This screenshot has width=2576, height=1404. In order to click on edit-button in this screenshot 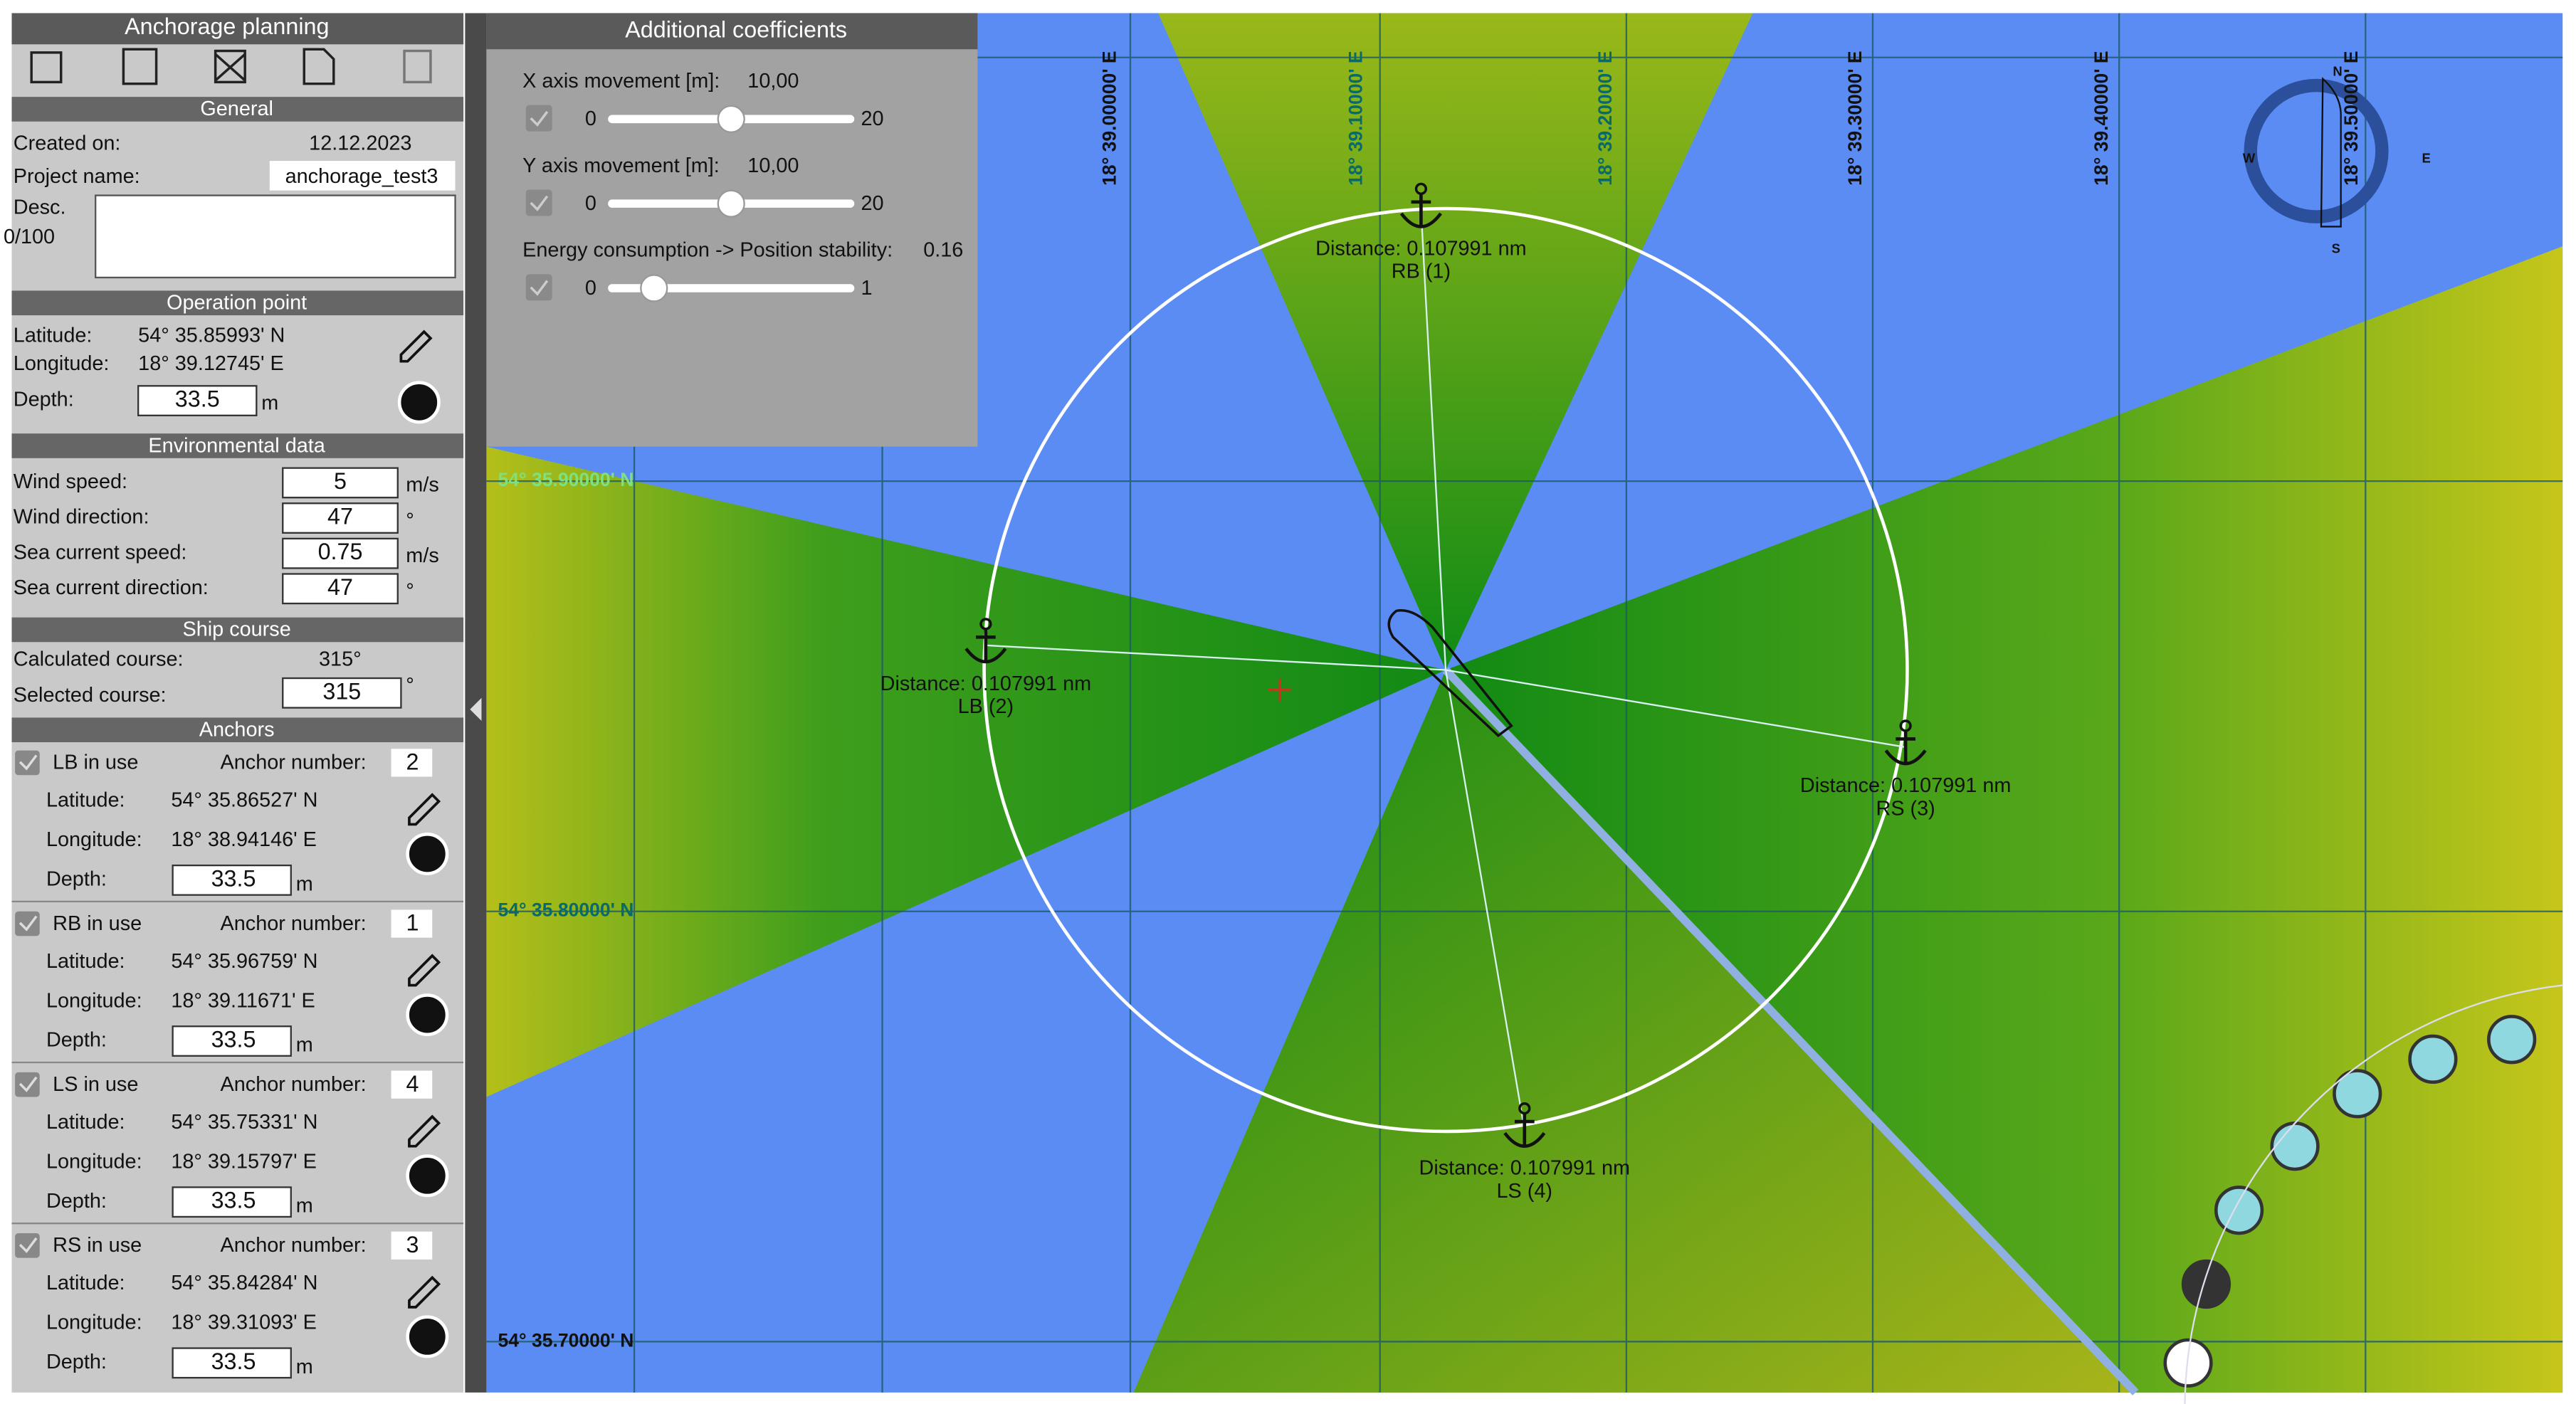, I will do `click(47, 67)`.